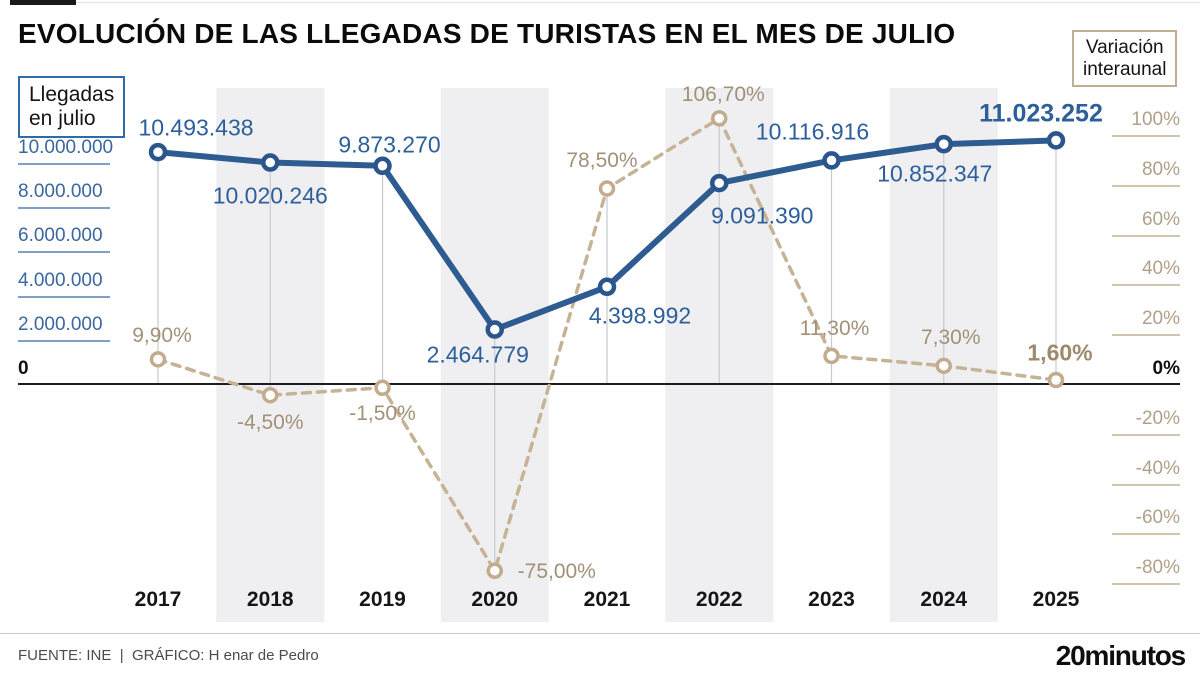 Image resolution: width=1200 pixels, height=675 pixels. Describe the element at coordinates (950, 337) in the screenshot. I see `variation-value-label-2024: 7,30%` at that location.